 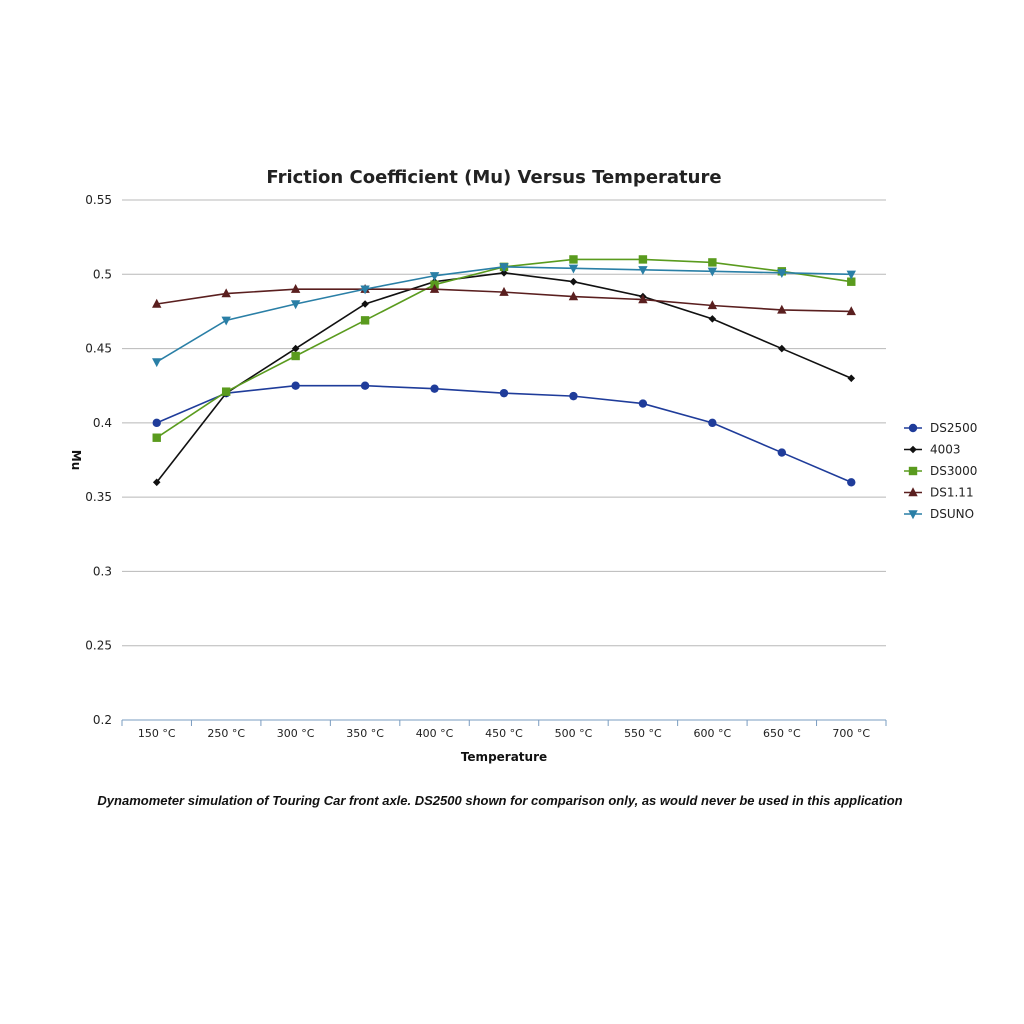 I want to click on x-tick-label: 550 °C, so click(x=643, y=733).